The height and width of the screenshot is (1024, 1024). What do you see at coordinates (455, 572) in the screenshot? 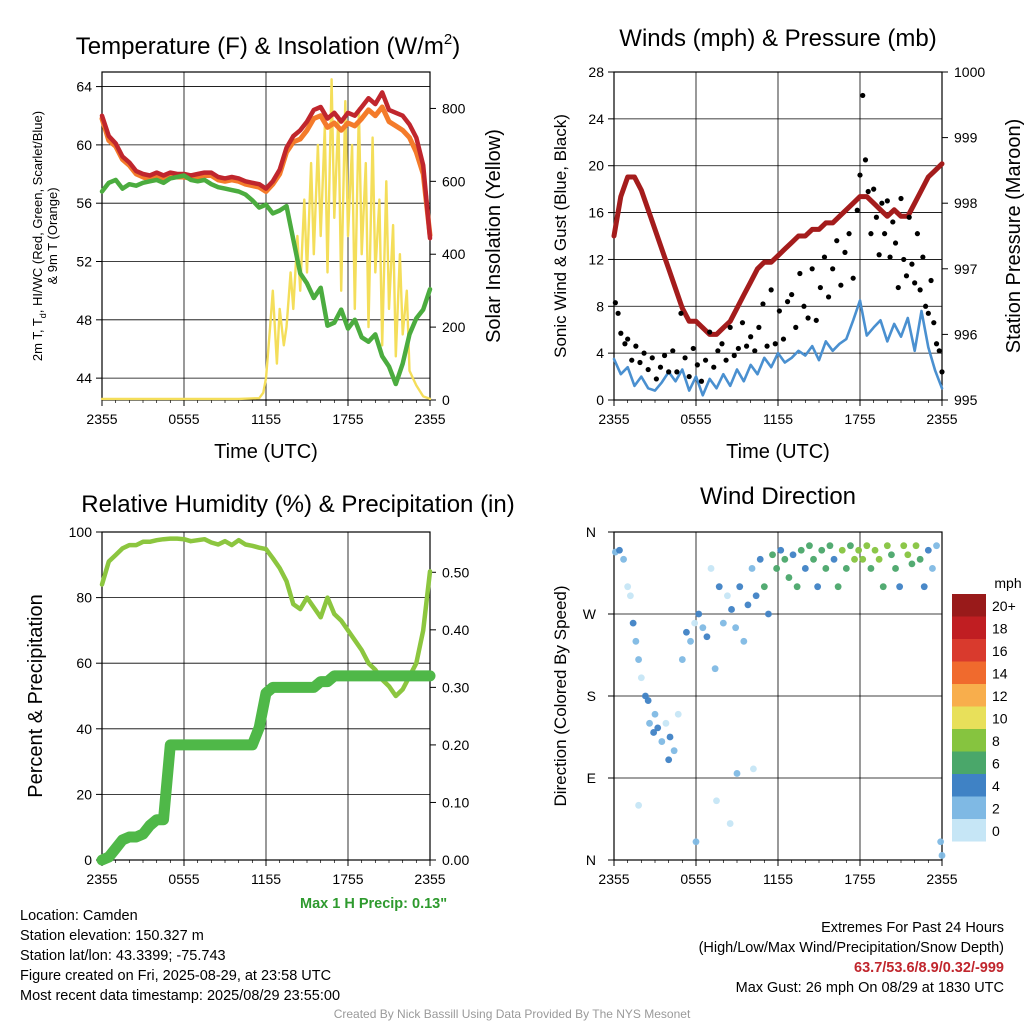
I see `y2-tick-label: 0.50` at bounding box center [455, 572].